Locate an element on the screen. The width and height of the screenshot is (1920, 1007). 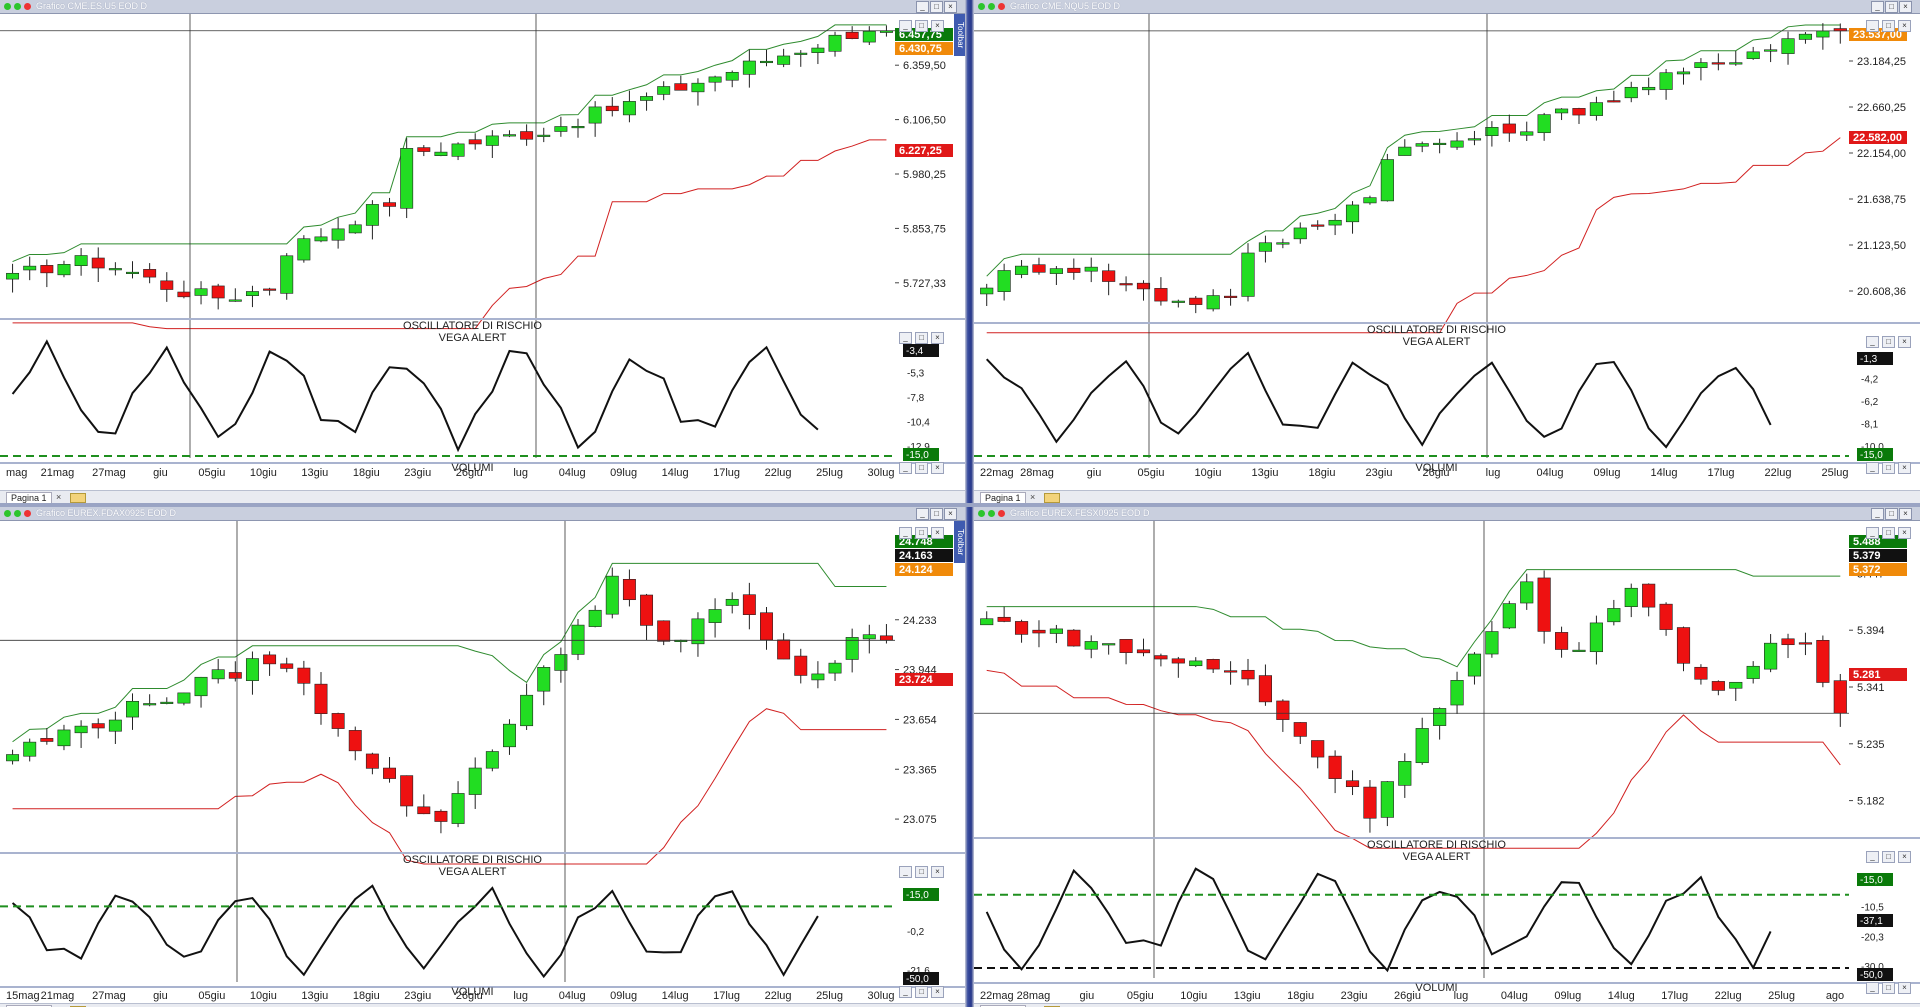
window-title-bar: Grafico EUREX.FDAX0925 EOD D _ □ × is located at coordinates (482, 514).